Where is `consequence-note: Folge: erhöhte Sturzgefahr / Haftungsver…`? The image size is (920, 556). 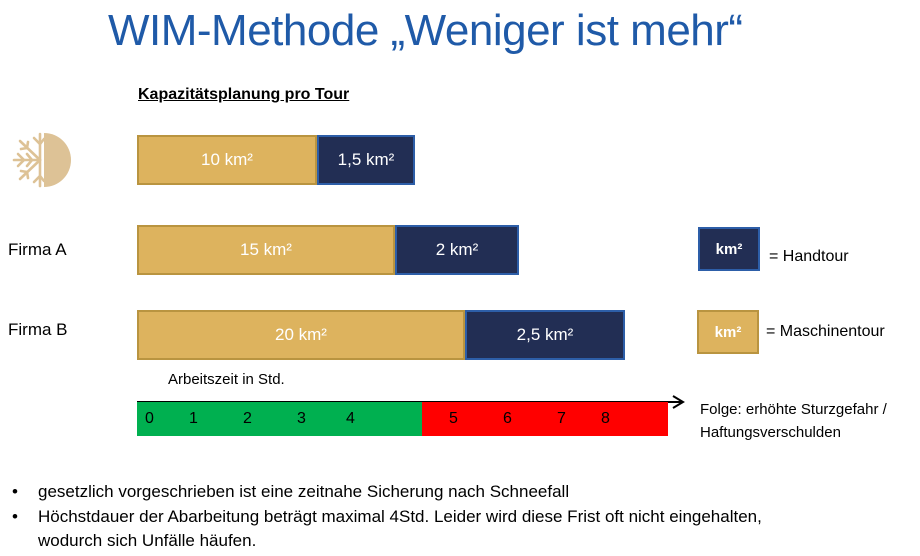
consequence-note: Folge: erhöhte Sturzgefahr / Haftungsver… is located at coordinates (793, 421).